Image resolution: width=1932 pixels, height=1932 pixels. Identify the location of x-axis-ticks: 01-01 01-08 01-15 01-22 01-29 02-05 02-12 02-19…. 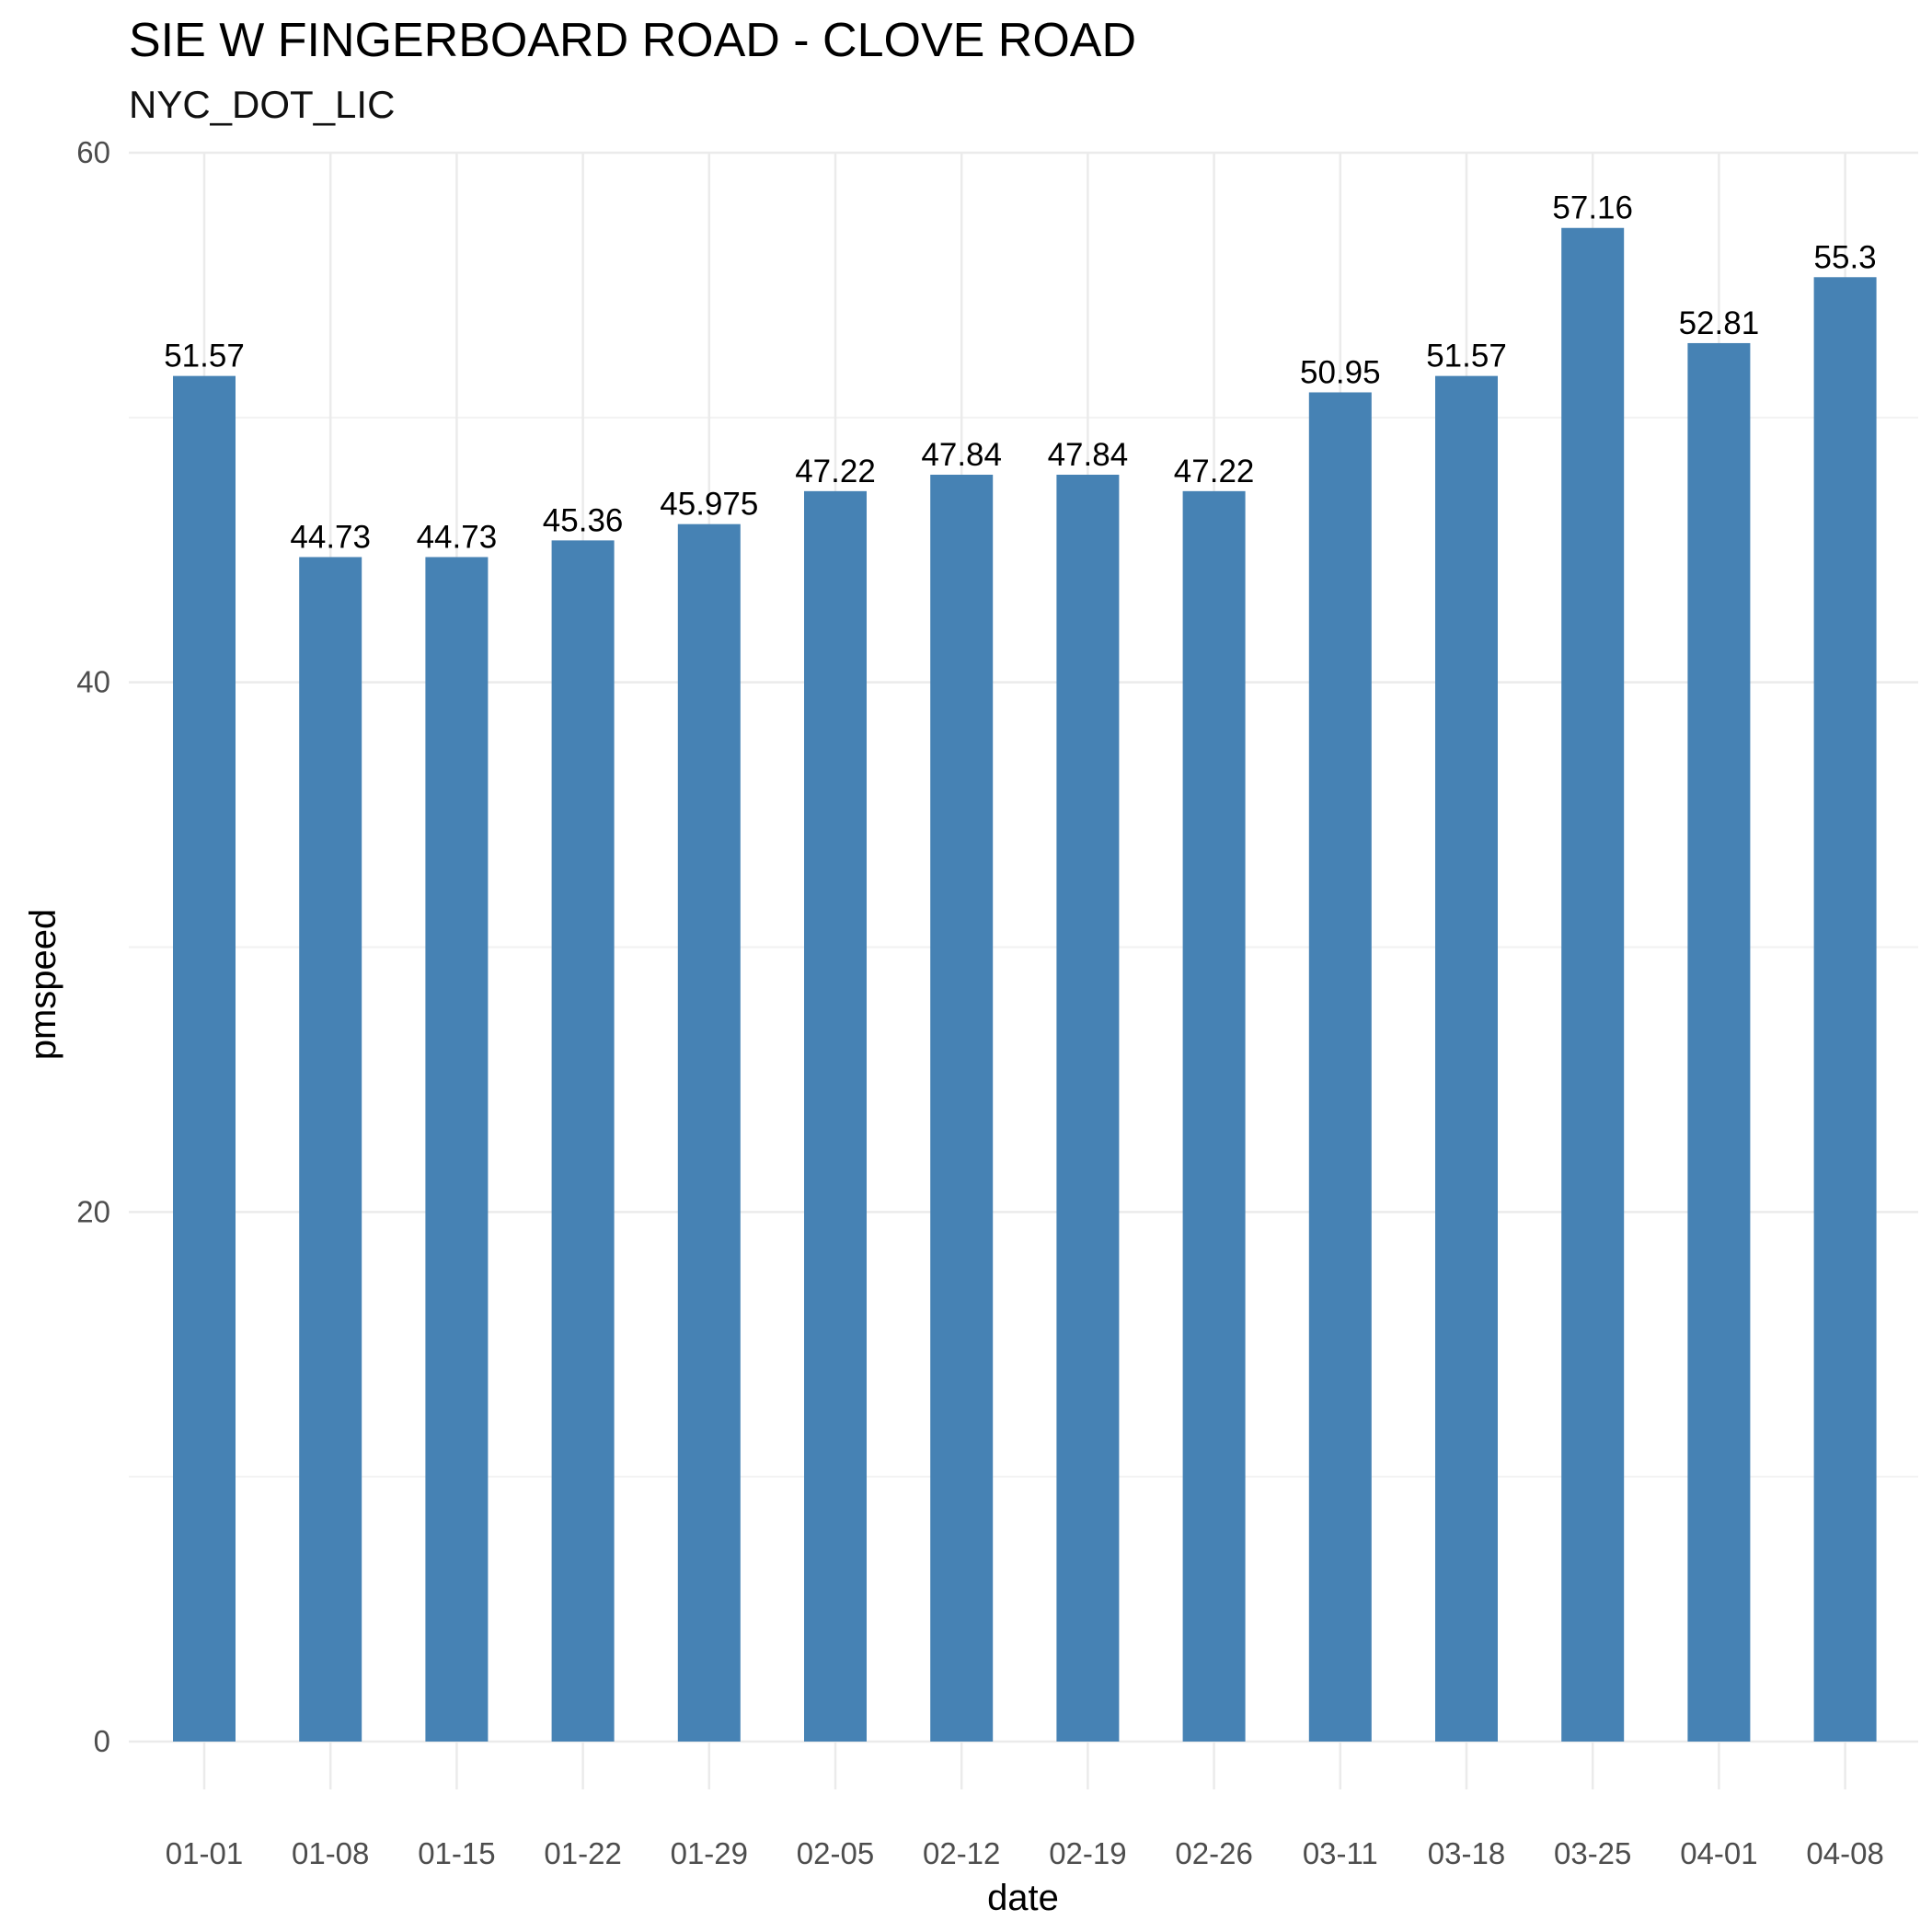
(1025, 1853).